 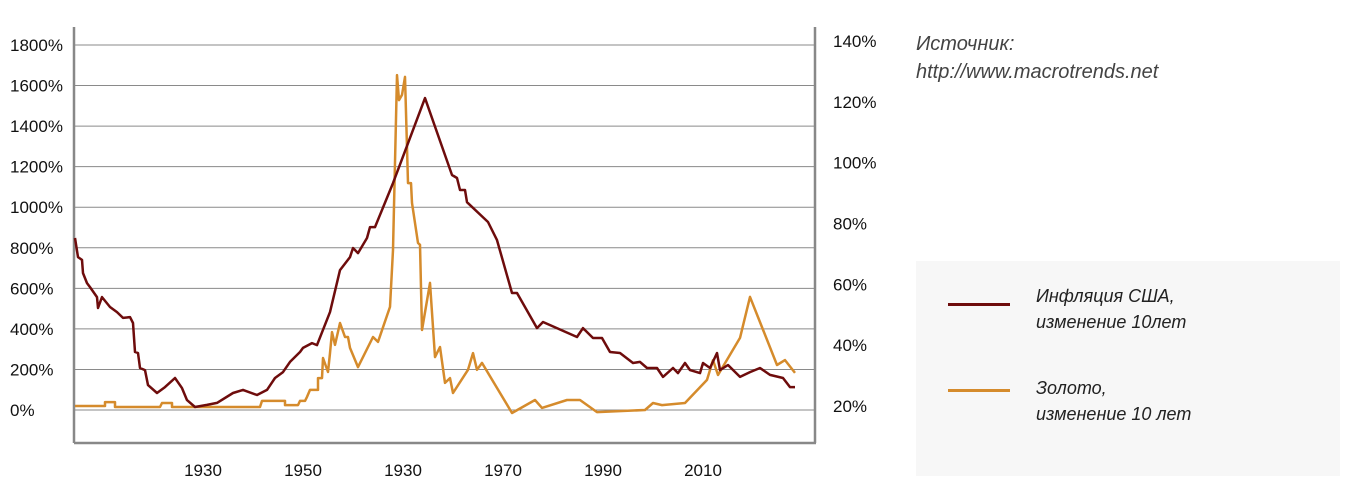 What do you see at coordinates (603, 470) in the screenshot?
I see `x-tick-label: 1990` at bounding box center [603, 470].